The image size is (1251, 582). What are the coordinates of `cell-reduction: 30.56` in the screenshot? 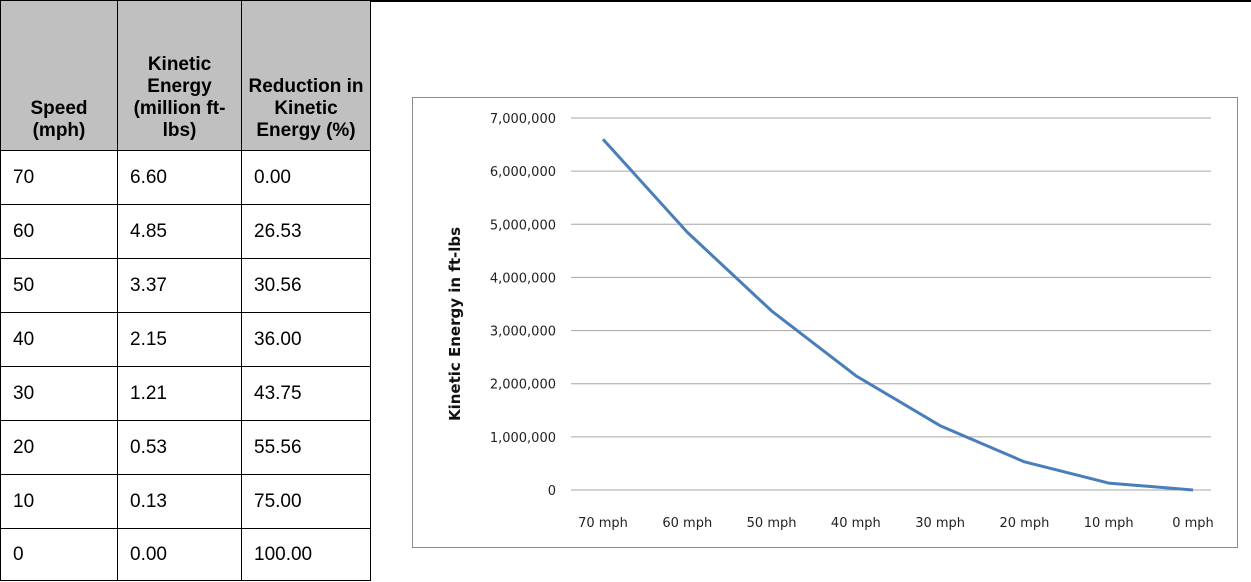 It's located at (306, 285).